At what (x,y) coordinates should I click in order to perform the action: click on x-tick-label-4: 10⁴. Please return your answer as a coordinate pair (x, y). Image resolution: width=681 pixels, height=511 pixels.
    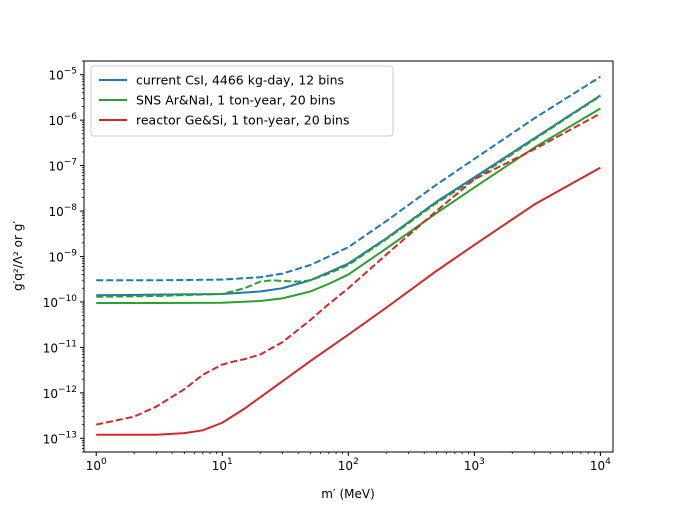
    Looking at the image, I should click on (600, 465).